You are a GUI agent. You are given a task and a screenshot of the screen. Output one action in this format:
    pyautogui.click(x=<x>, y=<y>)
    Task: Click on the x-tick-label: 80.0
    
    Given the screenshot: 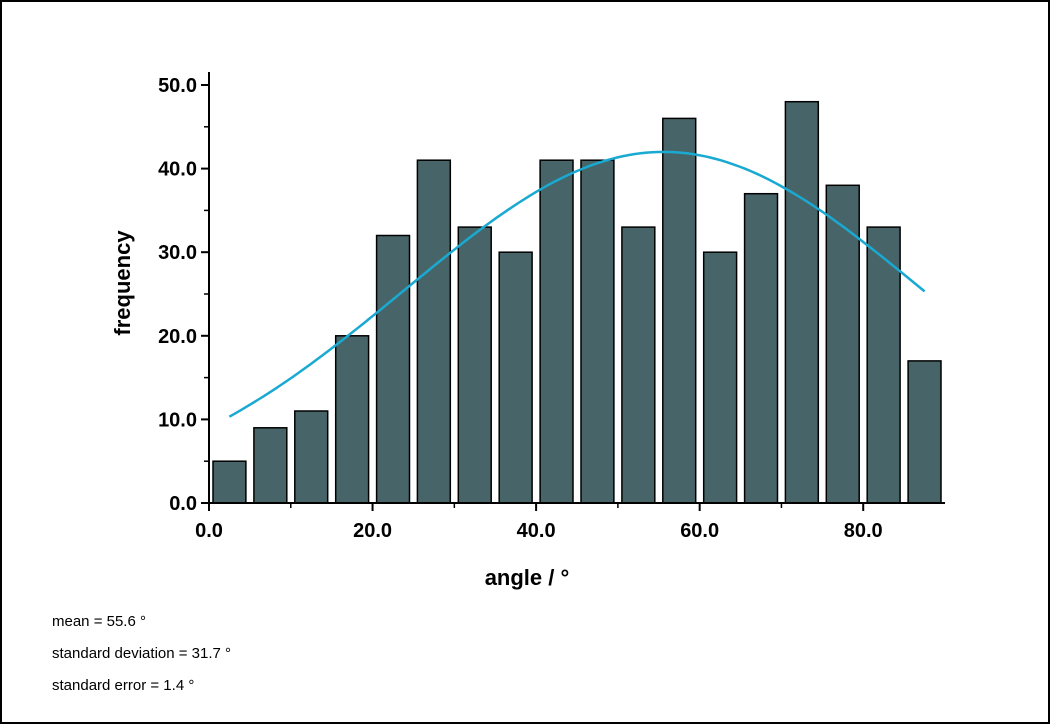 What is the action you would take?
    pyautogui.click(x=863, y=531)
    